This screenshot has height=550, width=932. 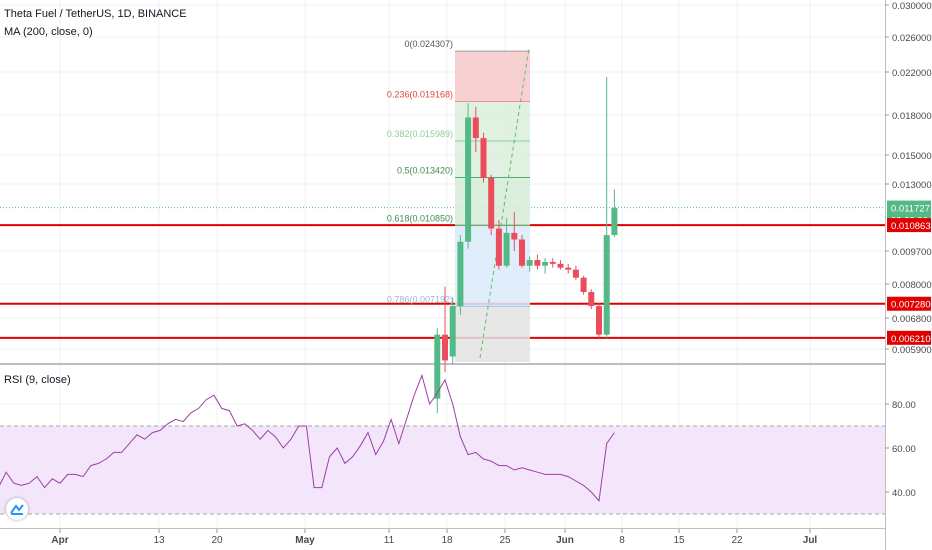 What do you see at coordinates (912, 185) in the screenshot?
I see `price-tick-label: 0.013000` at bounding box center [912, 185].